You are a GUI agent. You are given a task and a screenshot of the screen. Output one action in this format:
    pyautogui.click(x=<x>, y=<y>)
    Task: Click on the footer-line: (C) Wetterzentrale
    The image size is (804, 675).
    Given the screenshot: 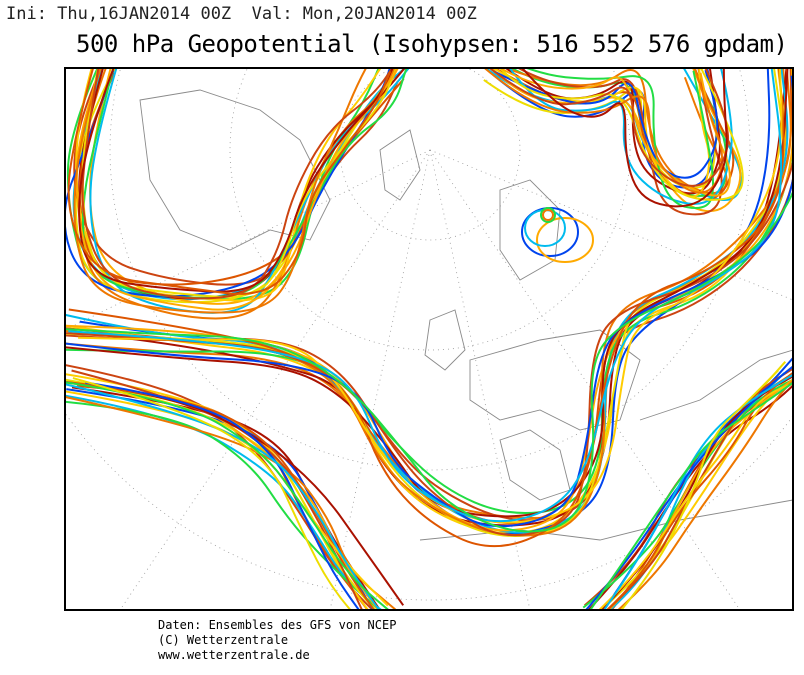 What is the action you would take?
    pyautogui.click(x=223, y=640)
    